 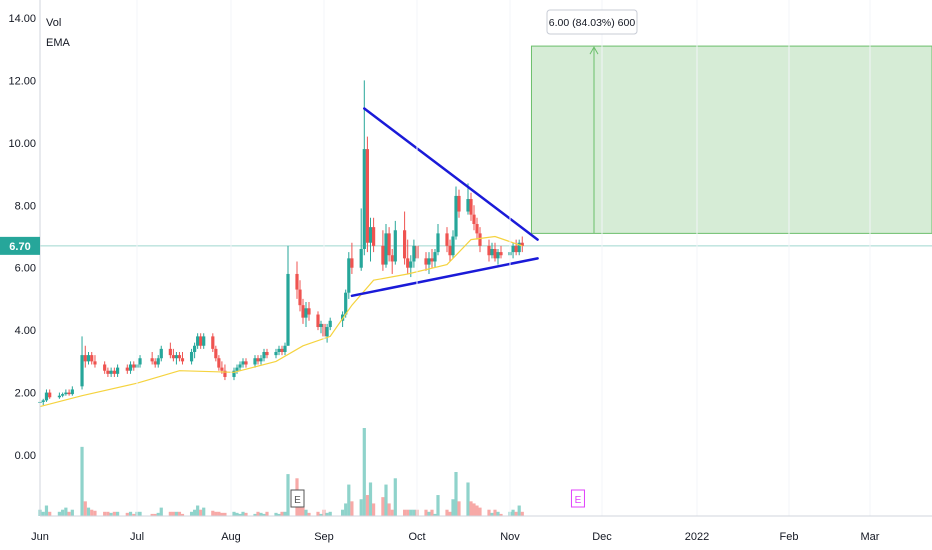 What do you see at coordinates (444, 277) in the screenshot?
I see `trendline` at bounding box center [444, 277].